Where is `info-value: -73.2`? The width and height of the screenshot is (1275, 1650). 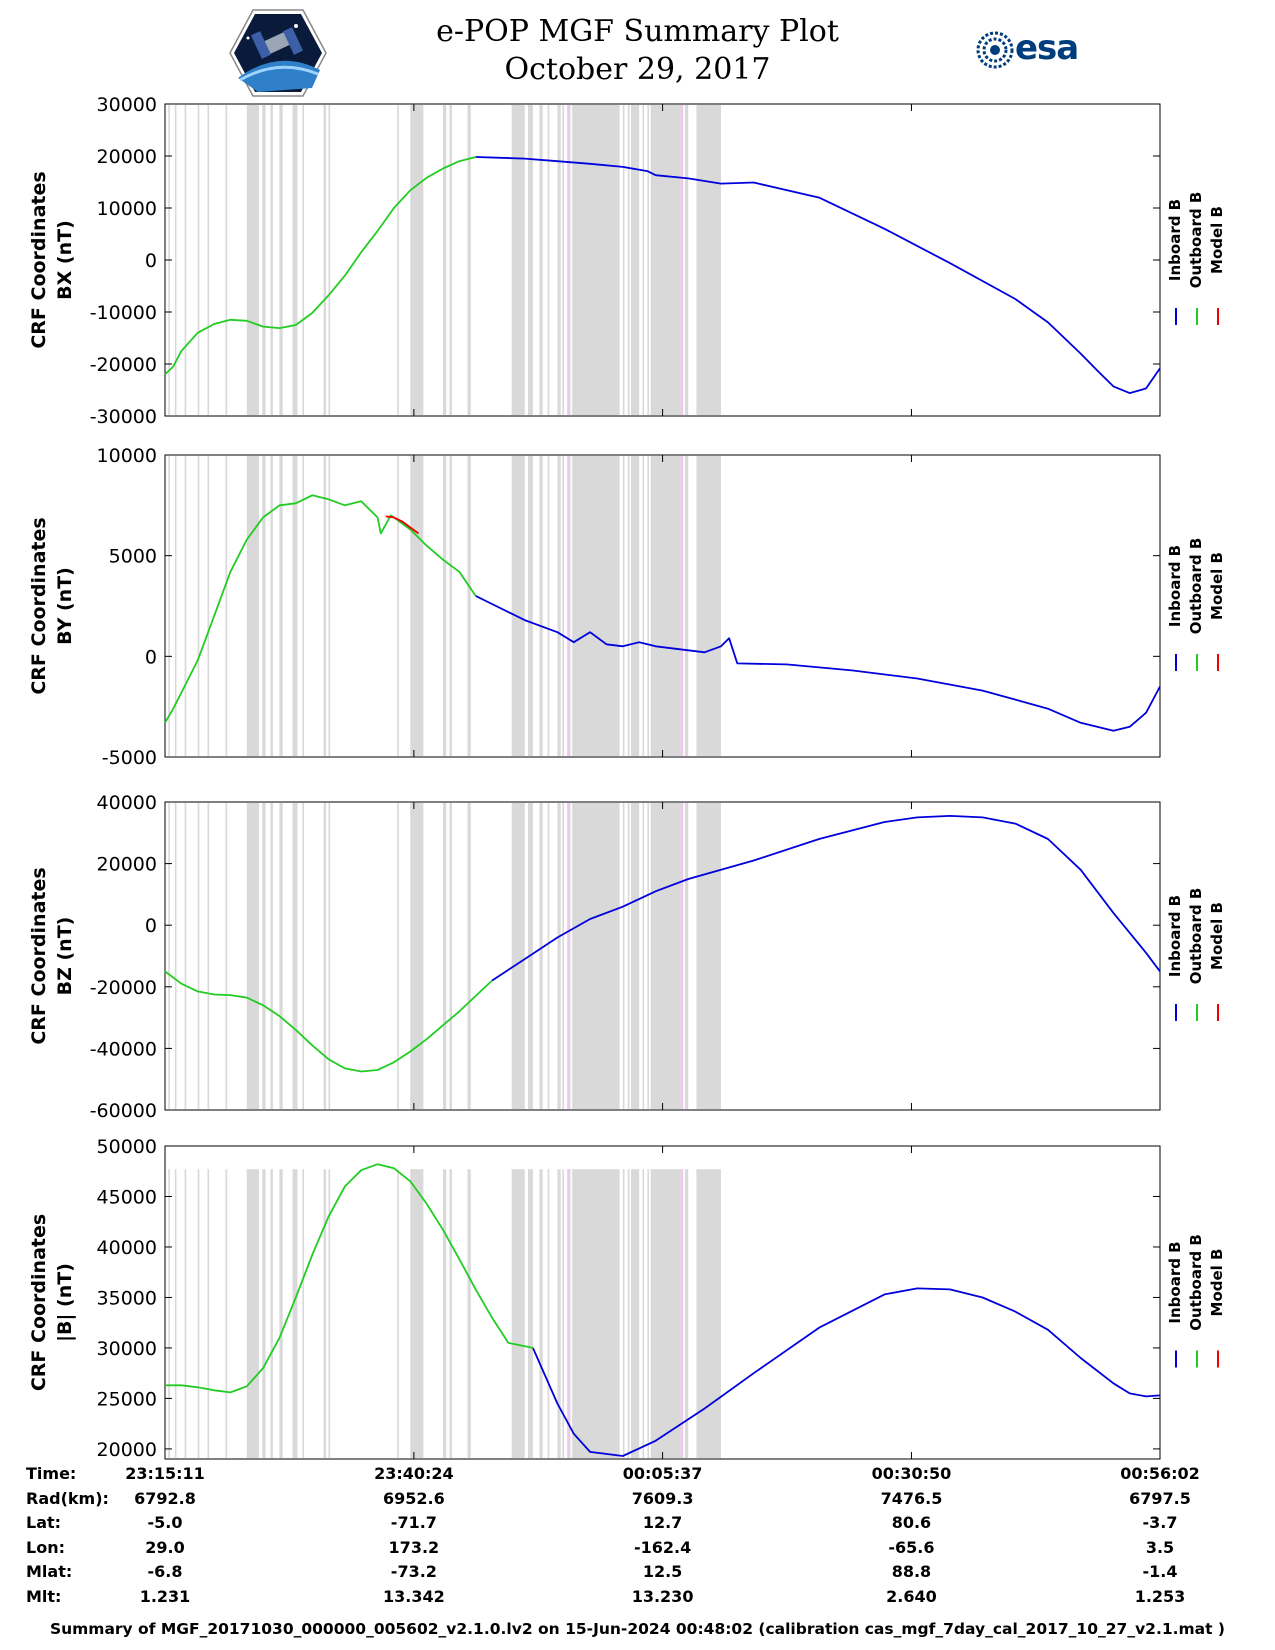
info-value: -73.2 is located at coordinates (413, 1571).